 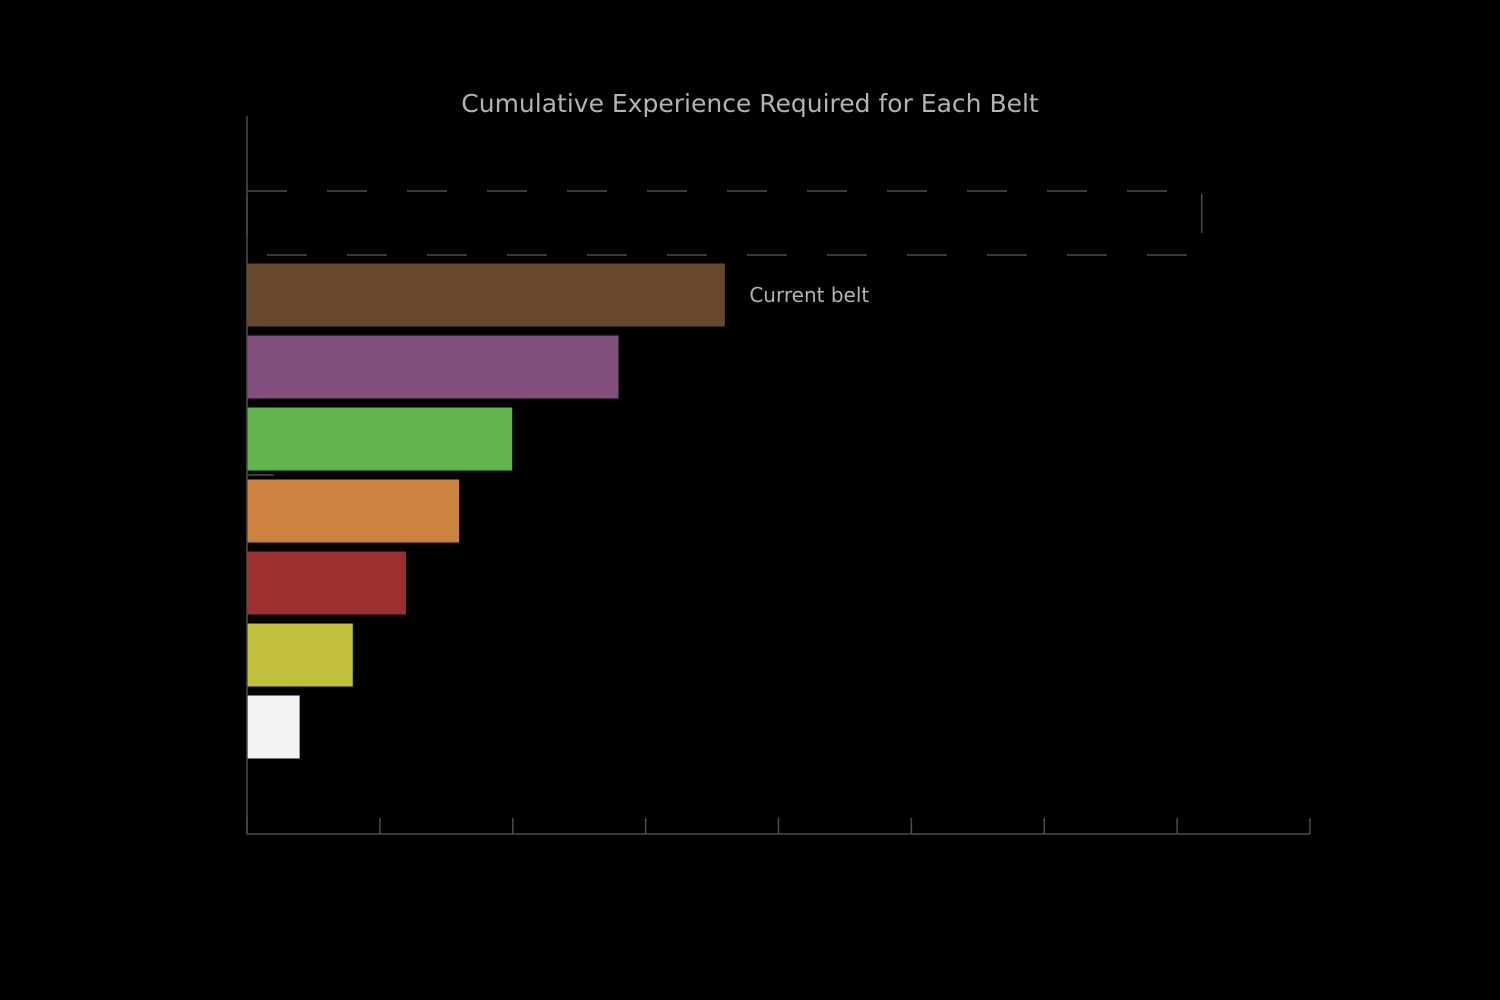 What do you see at coordinates (725, 223) in the screenshot?
I see `bar-0-dashed` at bounding box center [725, 223].